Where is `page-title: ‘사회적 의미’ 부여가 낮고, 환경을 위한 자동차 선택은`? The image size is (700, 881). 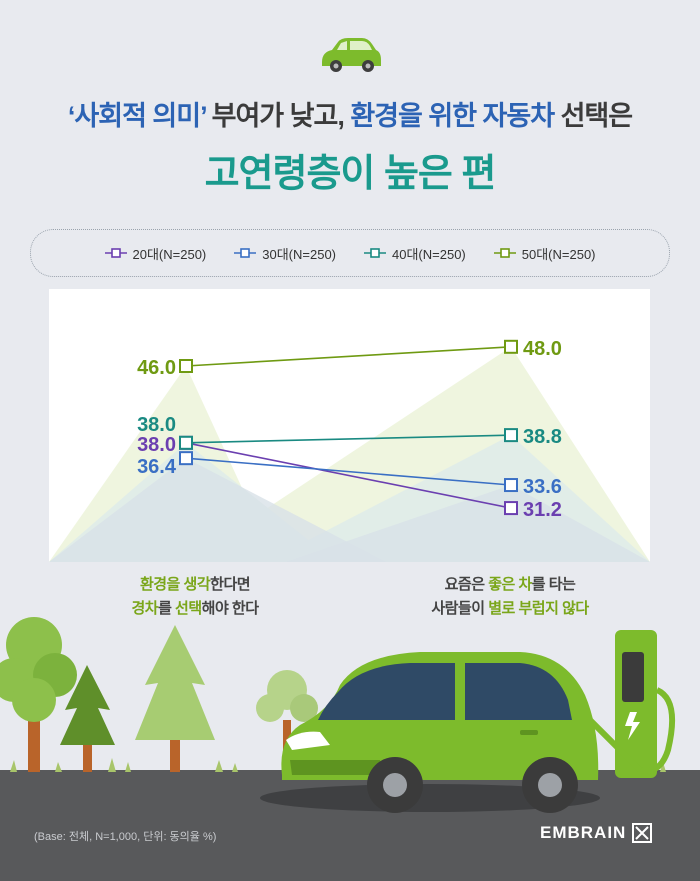 page-title: ‘사회적 의미’ 부여가 낮고, 환경을 위한 자동차 선택은 is located at coordinates (350, 113).